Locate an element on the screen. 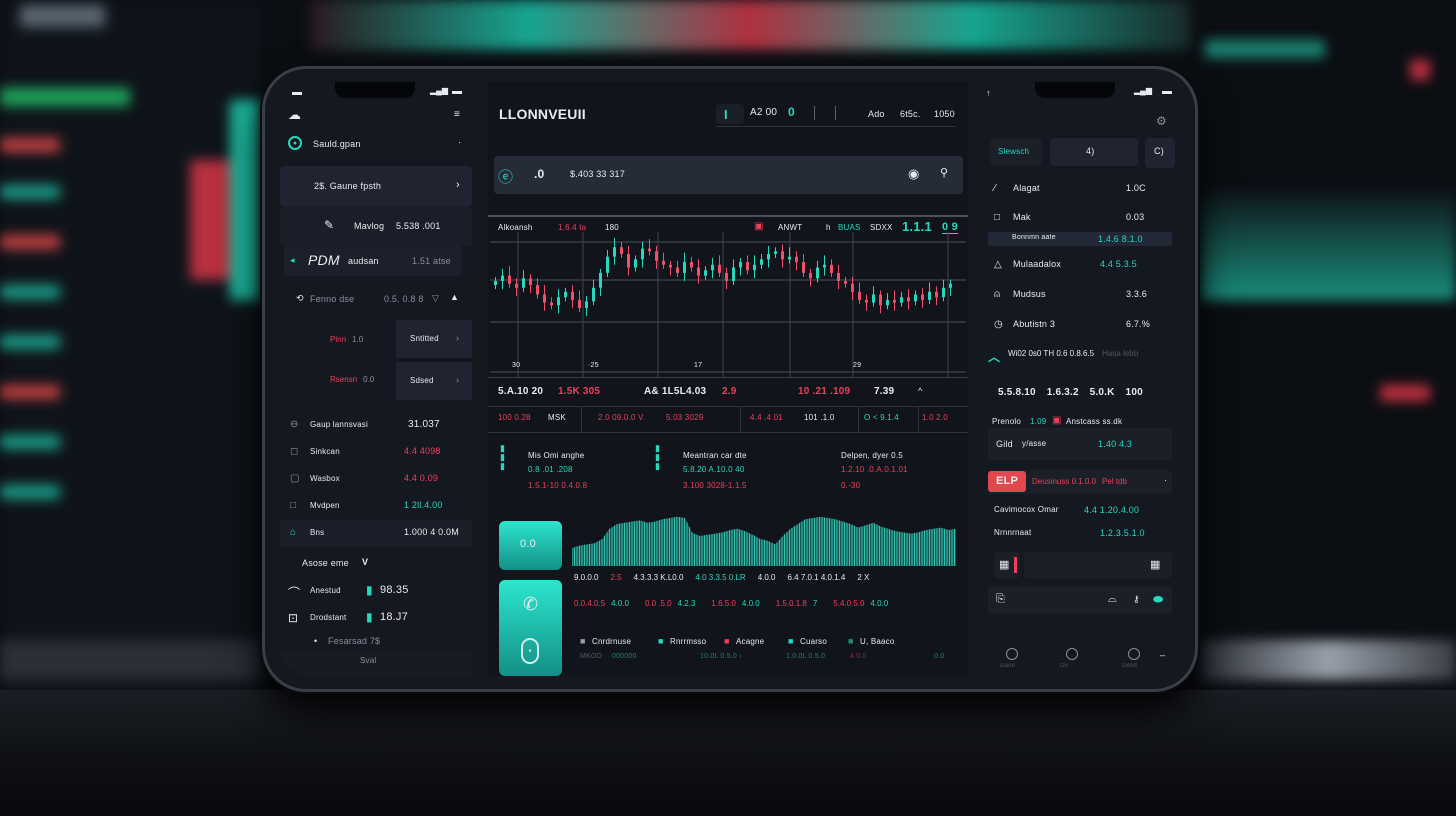 The width and height of the screenshot is (1456, 816). wallet-row: ⌒ Anestud ▮ 98.35 is located at coordinates (376, 592).